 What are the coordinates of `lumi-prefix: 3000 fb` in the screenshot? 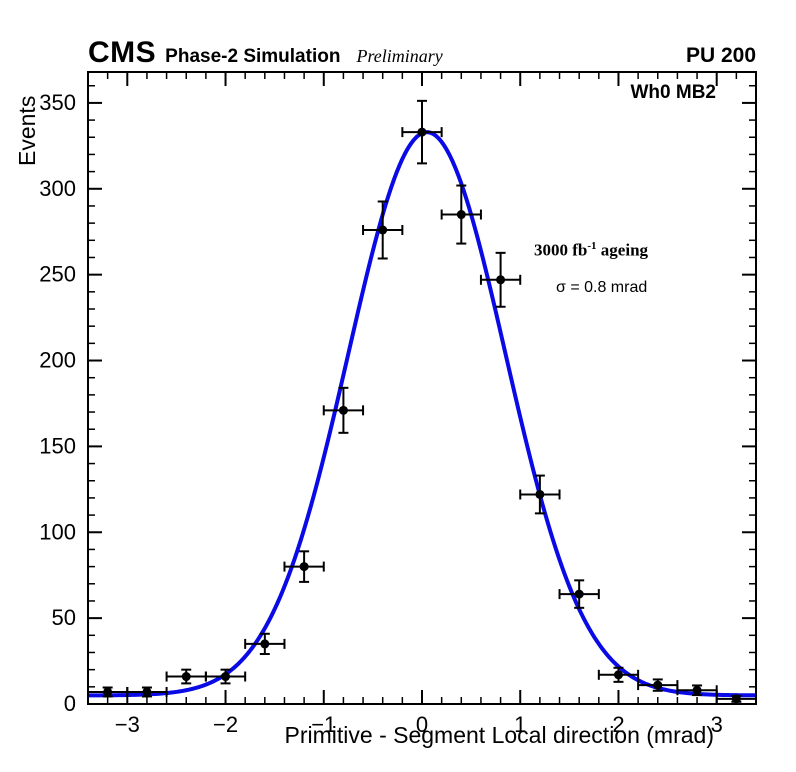 It's located at (561, 250).